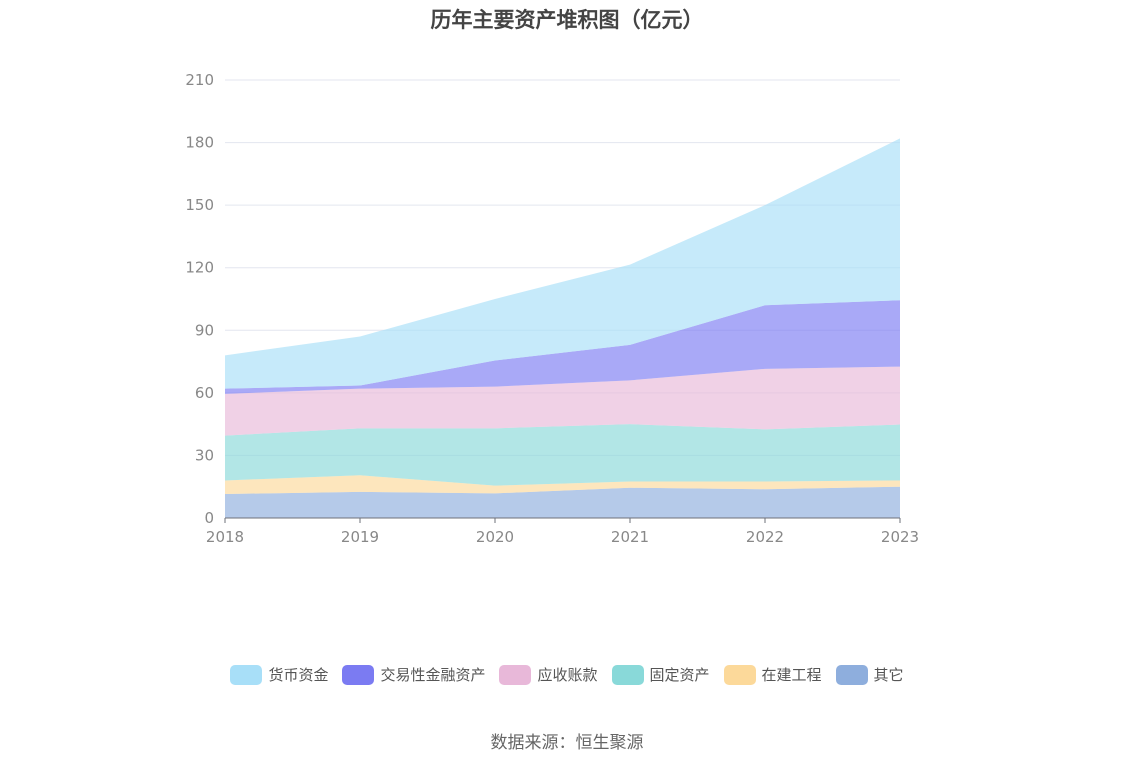 This screenshot has width=1134, height=766. I want to click on x-tick-label: 2023, so click(900, 537).